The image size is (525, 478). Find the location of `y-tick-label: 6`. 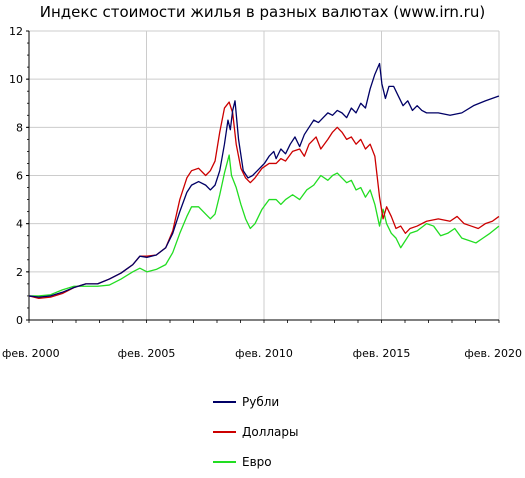

y-tick-label: 6 is located at coordinates (19, 176).